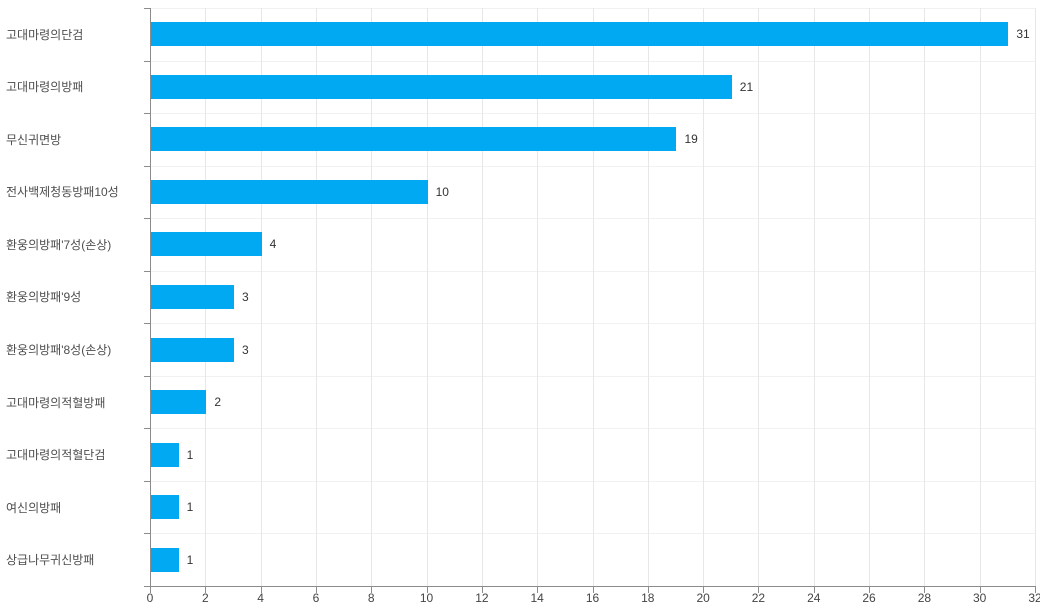 Image resolution: width=1040 pixels, height=610 pixels. What do you see at coordinates (273, 244) in the screenshot?
I see `bar-value-label: 4` at bounding box center [273, 244].